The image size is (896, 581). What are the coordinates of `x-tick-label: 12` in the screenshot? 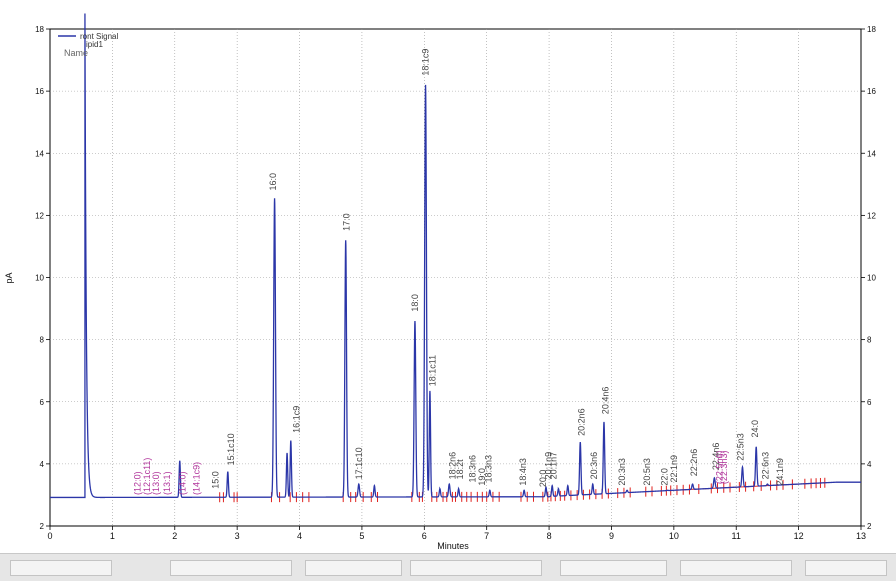 It's located at (799, 536).